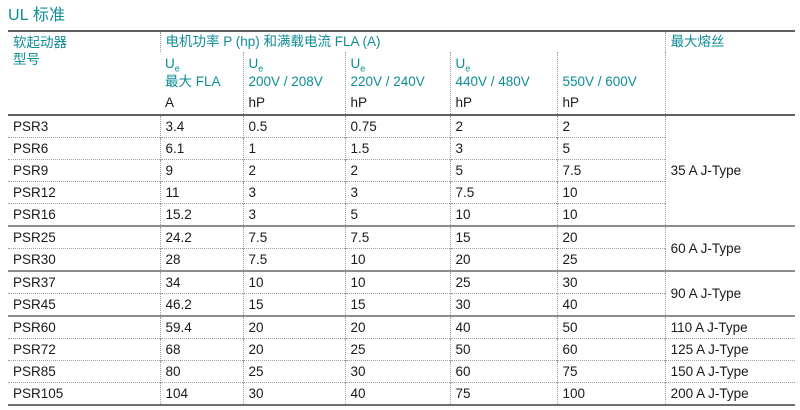 This screenshot has height=410, width=800. I want to click on subheader-unit: hP, so click(257, 102).